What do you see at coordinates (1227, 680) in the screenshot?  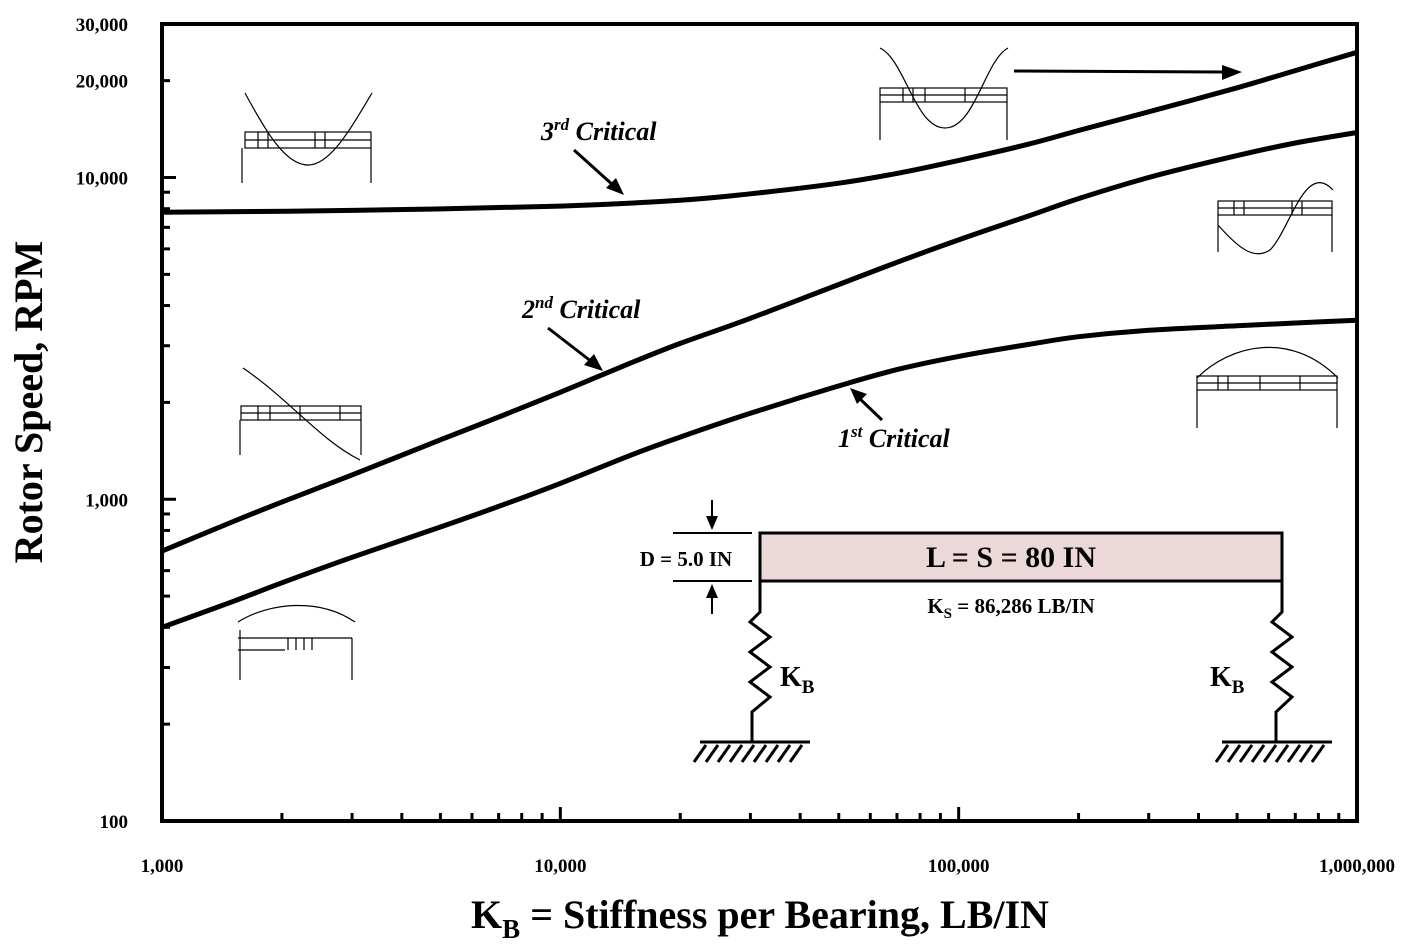 I see `right-bearing-stiffness-label: KB` at bounding box center [1227, 680].